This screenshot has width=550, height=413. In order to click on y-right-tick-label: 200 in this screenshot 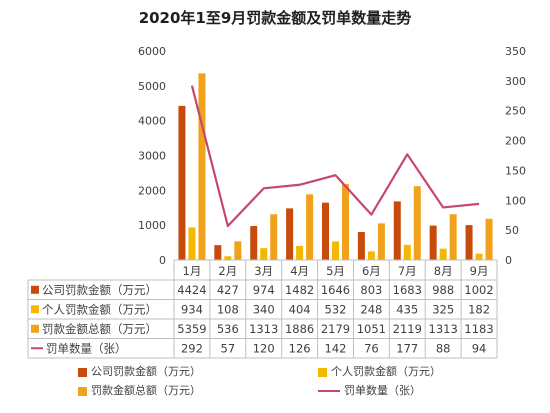, I will do `click(515, 141)`.